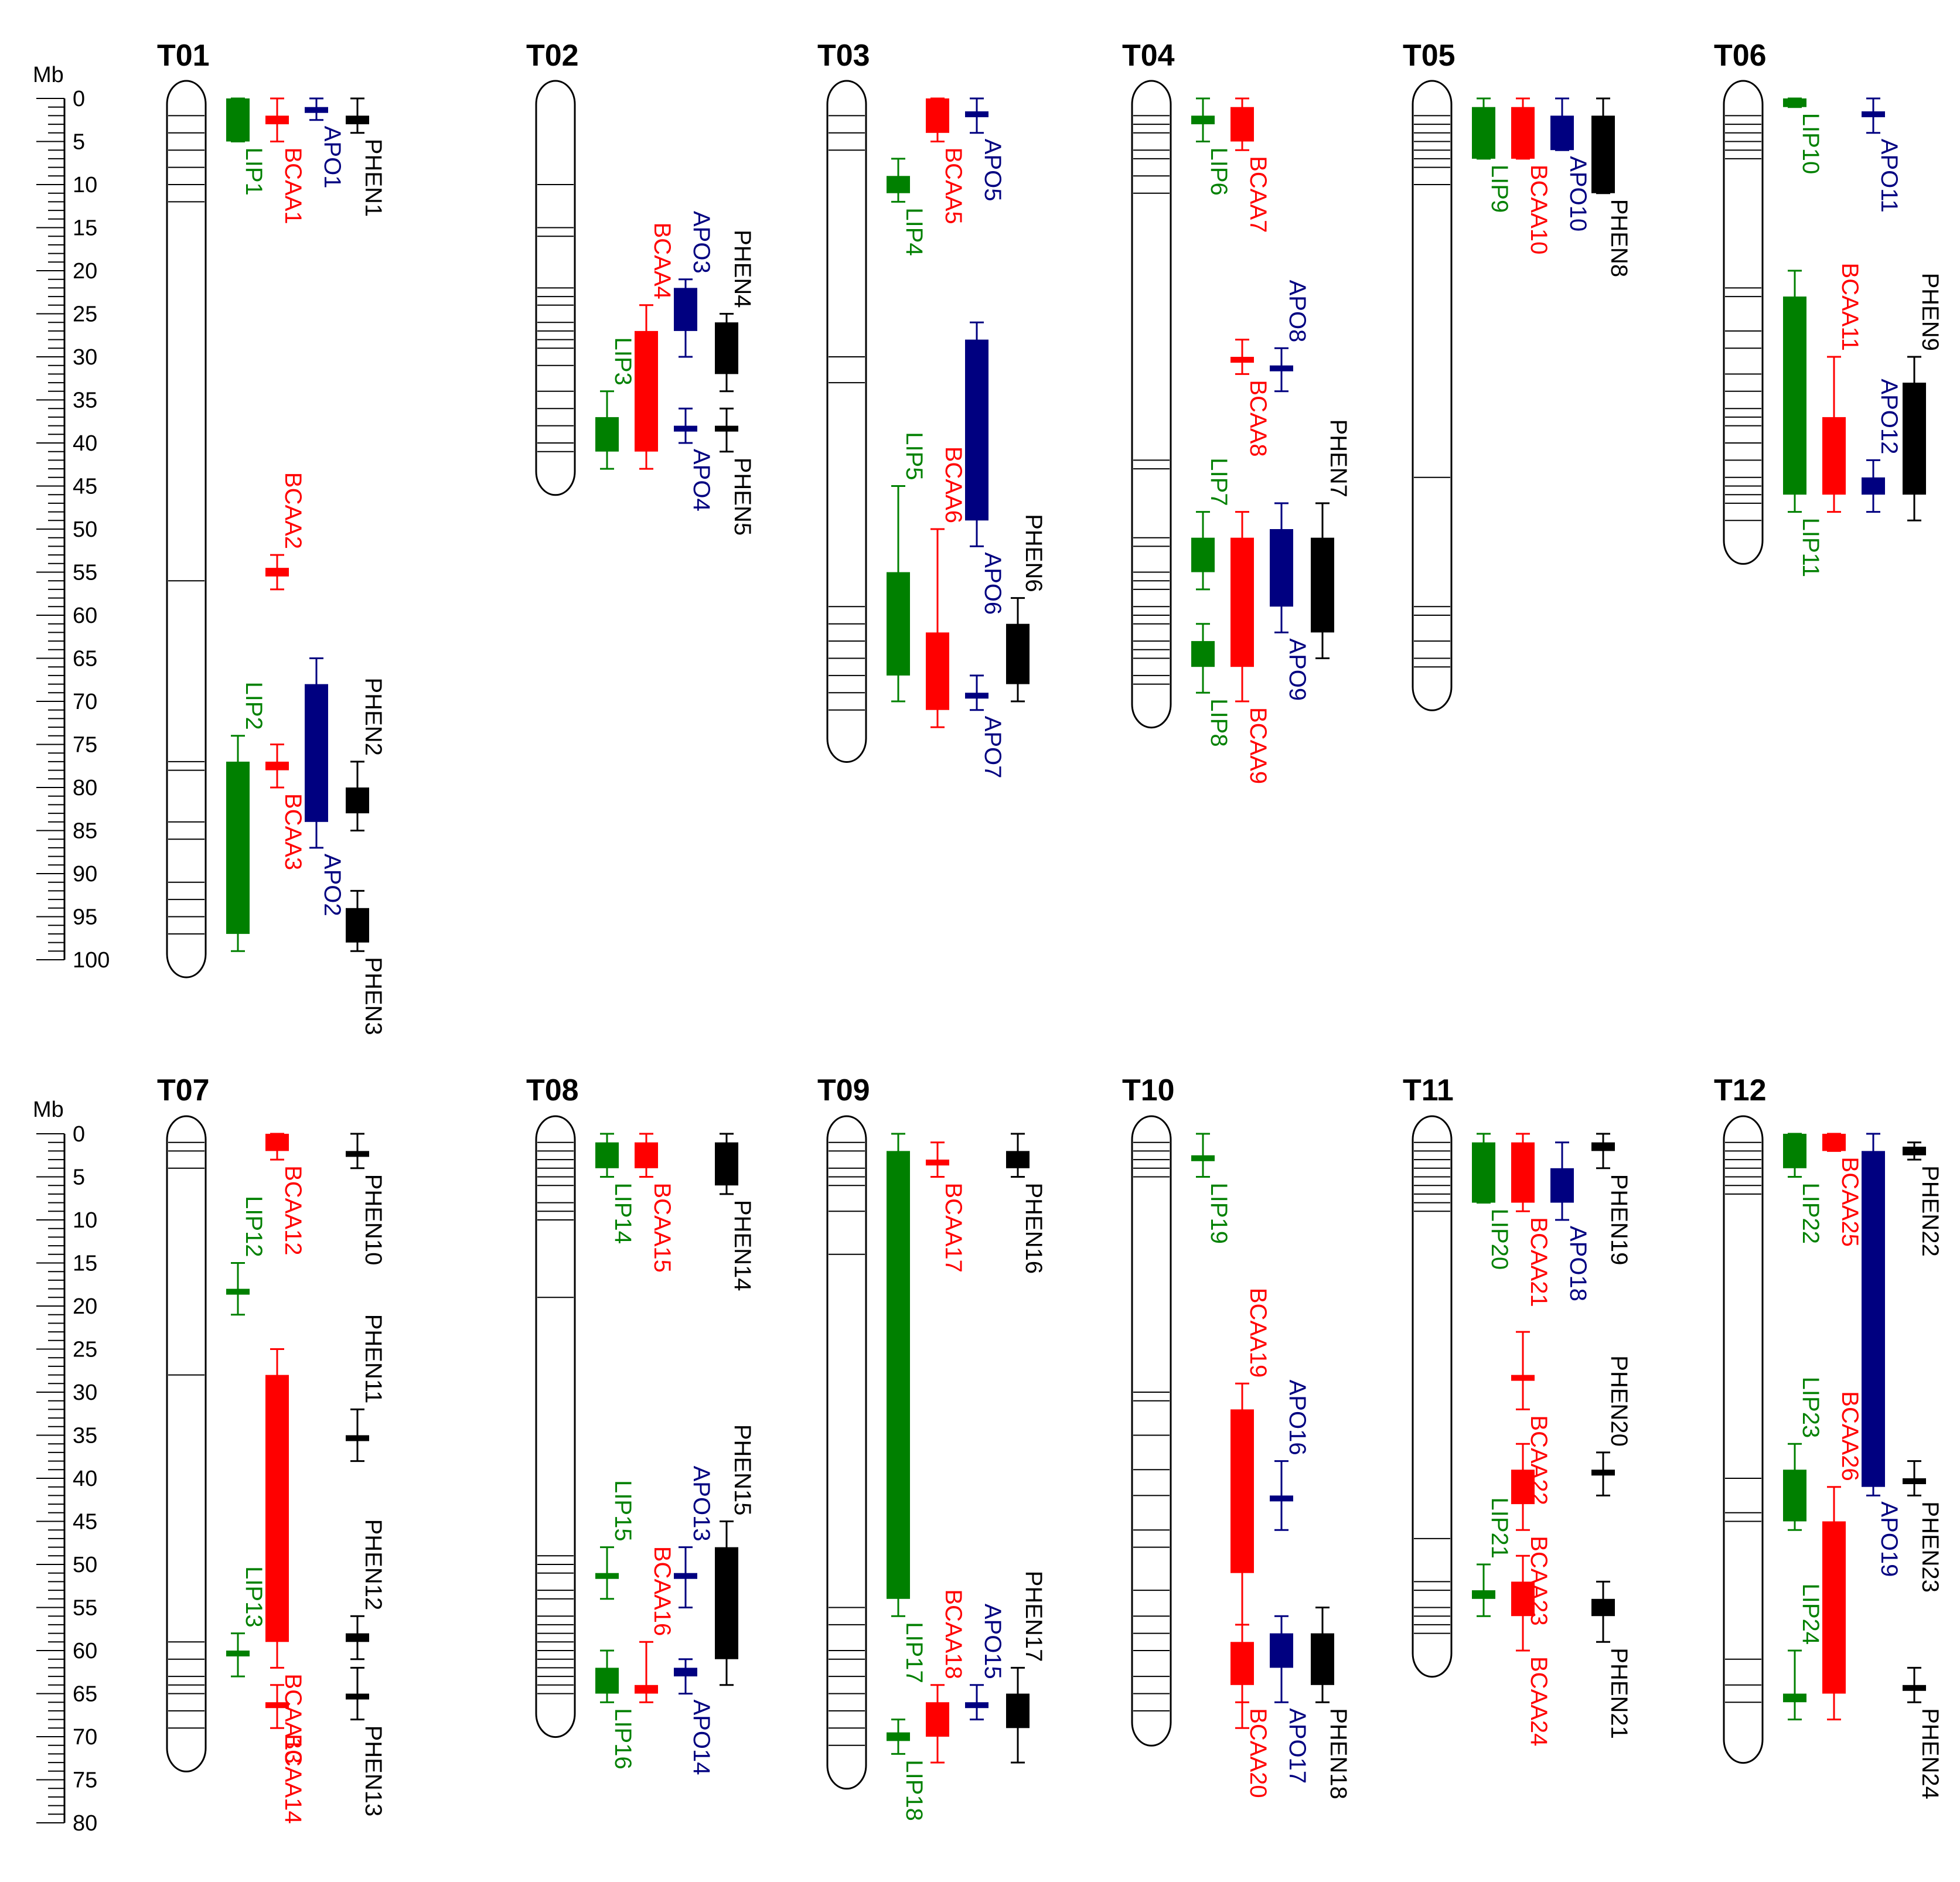  I want to click on chromosome-T05: T05 LIP9 BCAA10 APO10 PHEN8, so click(1517, 375).